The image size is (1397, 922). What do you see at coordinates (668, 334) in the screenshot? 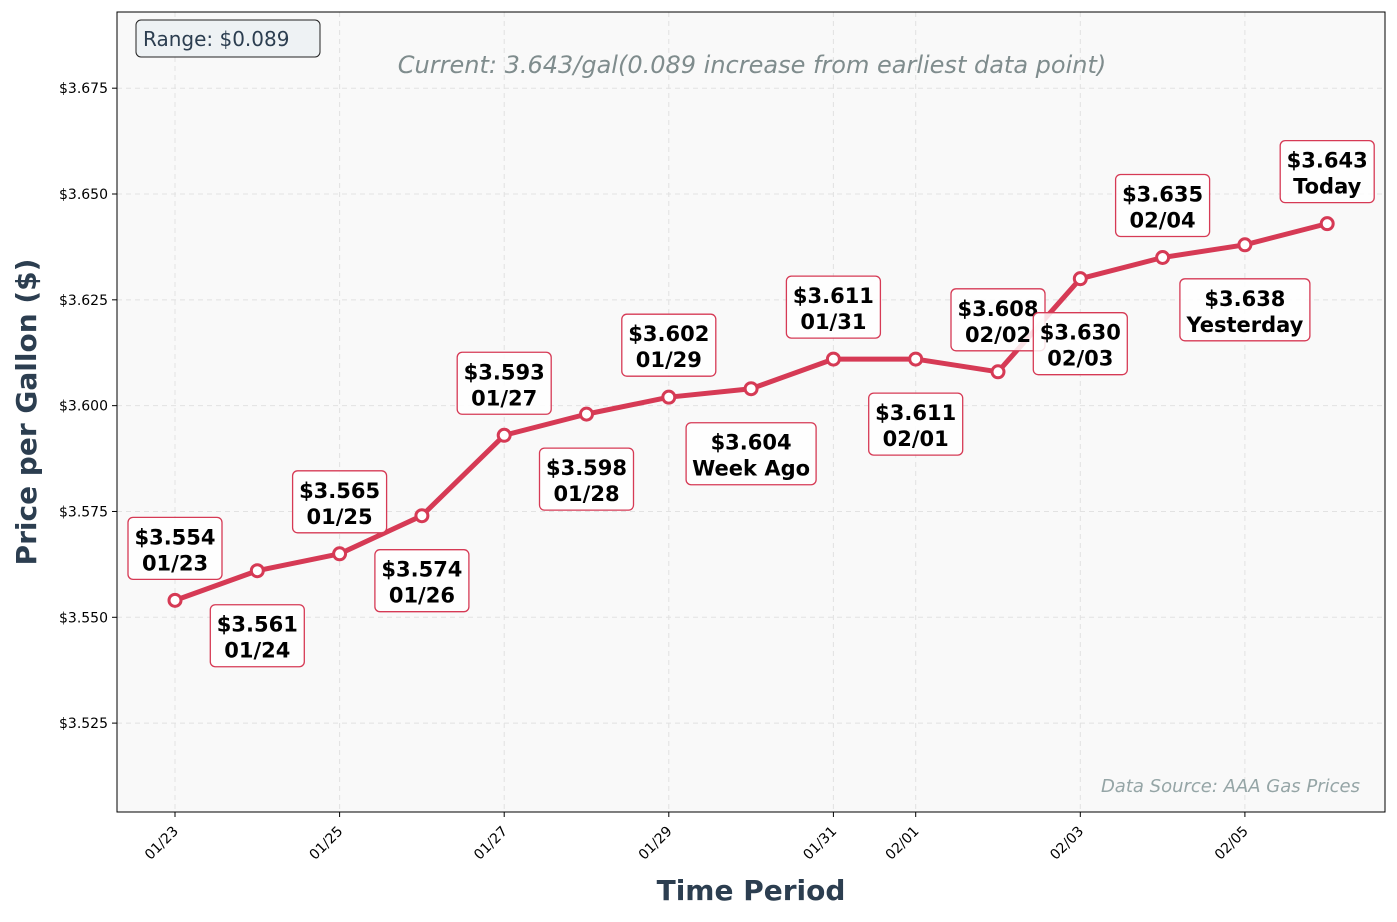
I see `data-label-price: $3.602` at bounding box center [668, 334].